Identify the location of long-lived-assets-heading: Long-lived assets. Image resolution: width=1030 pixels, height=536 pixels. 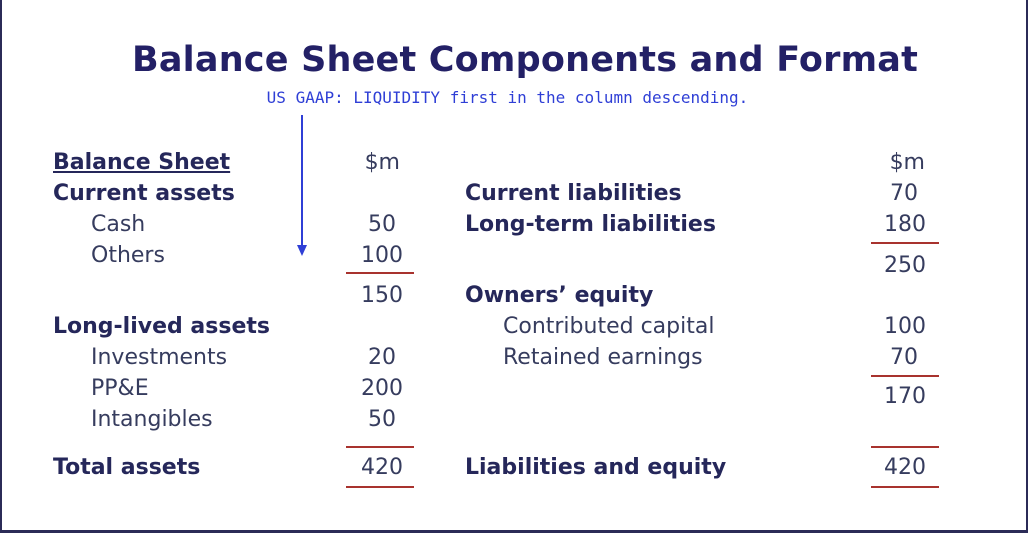
(161, 326).